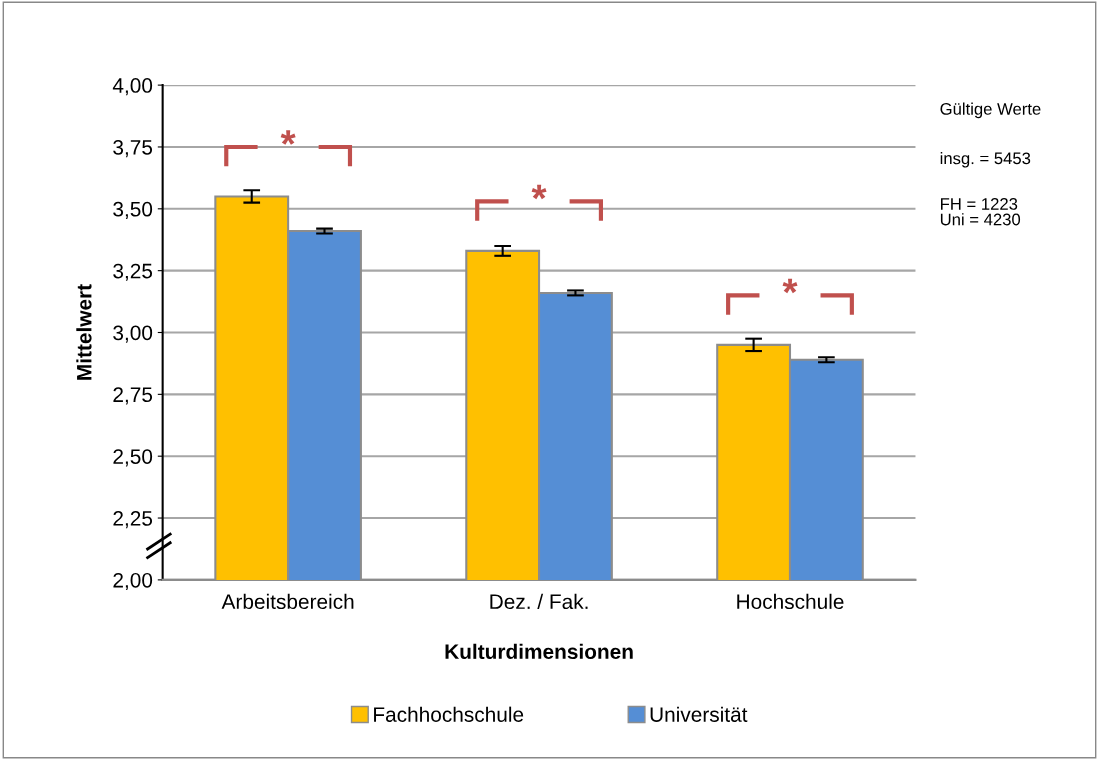 The image size is (1099, 760). What do you see at coordinates (287, 601) in the screenshot?
I see `x-tick-label: Arbeitsbereich` at bounding box center [287, 601].